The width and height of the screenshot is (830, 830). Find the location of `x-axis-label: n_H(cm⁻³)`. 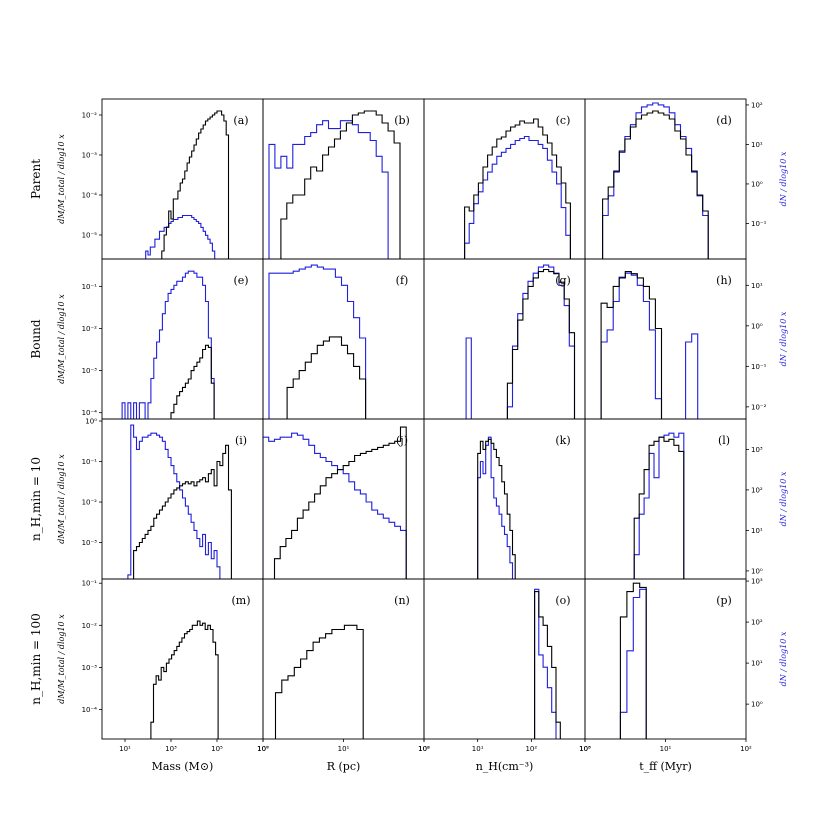

x-axis-label: n_H(cm⁻³) is located at coordinates (505, 766).